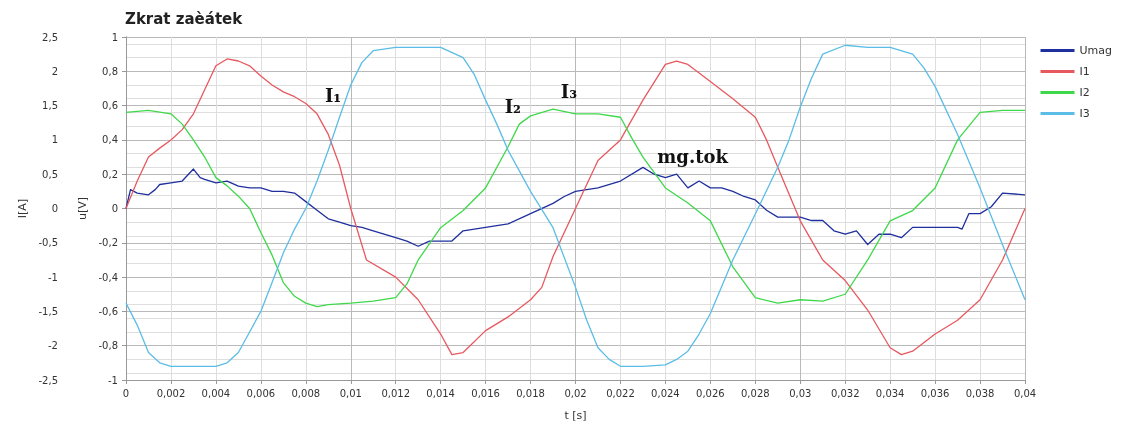 The width and height of the screenshot is (1125, 430). Describe the element at coordinates (50, 174) in the screenshot. I see `y-tick-label: 0,5` at that location.